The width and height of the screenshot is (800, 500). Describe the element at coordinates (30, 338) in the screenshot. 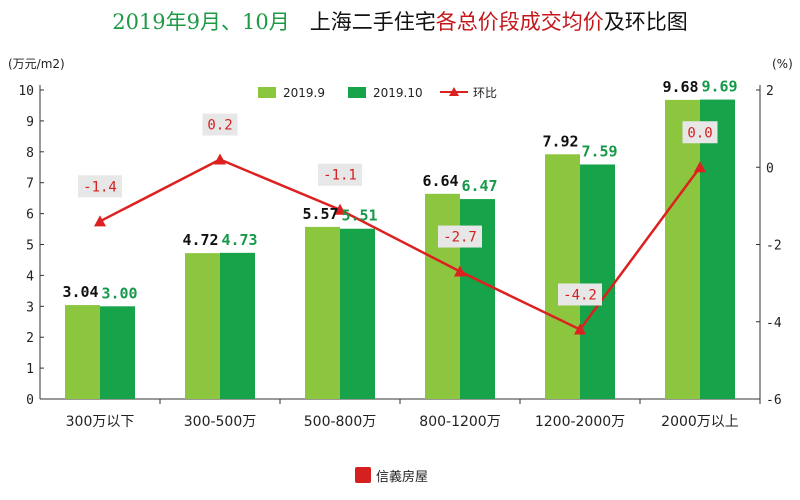

I see `y-tick-label: 2` at that location.